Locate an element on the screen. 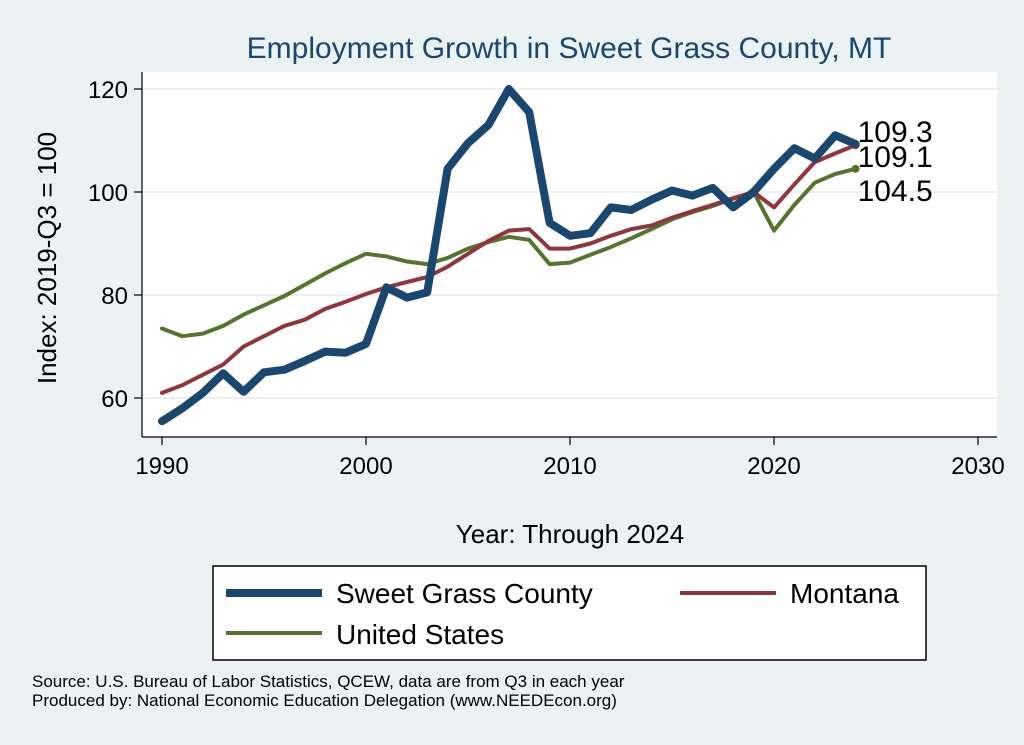 The image size is (1024, 745). x-axis-label: Year: Through 2024 is located at coordinates (570, 534).